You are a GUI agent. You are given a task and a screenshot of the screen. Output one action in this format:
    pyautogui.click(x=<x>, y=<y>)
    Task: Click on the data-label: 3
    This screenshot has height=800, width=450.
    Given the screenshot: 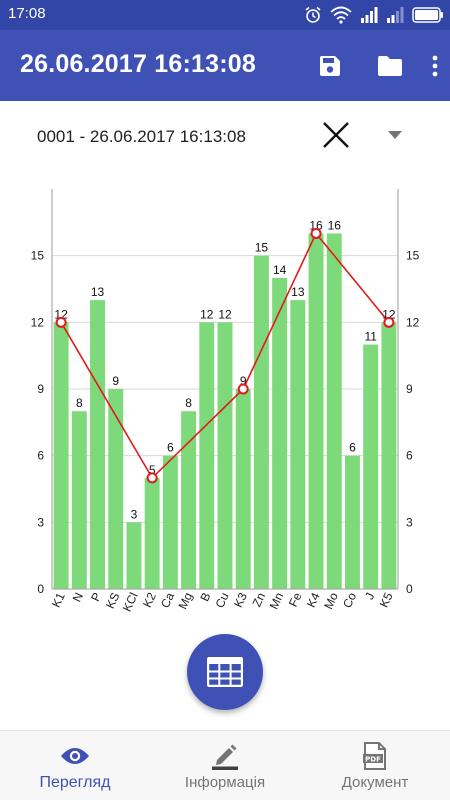 What is the action you would take?
    pyautogui.click(x=134, y=514)
    